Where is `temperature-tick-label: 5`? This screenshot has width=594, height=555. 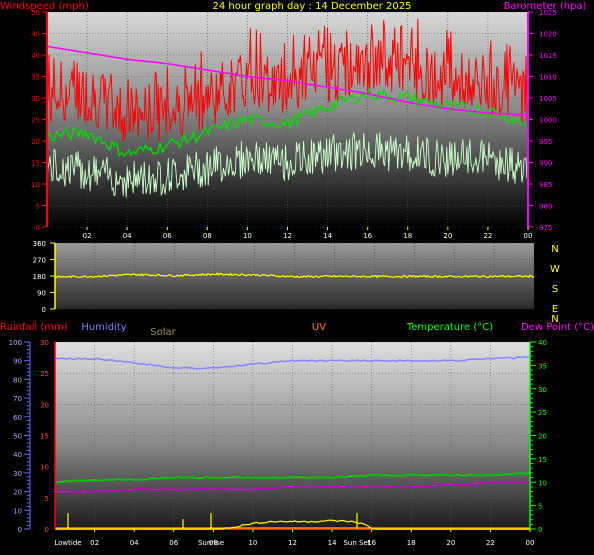 temperature-tick-label: 5 is located at coordinates (540, 507).